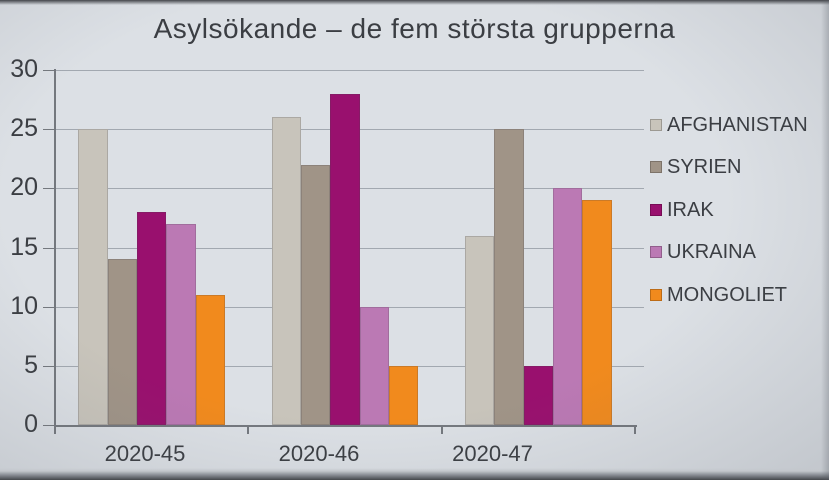 This screenshot has width=829, height=480. Describe the element at coordinates (656, 125) in the screenshot. I see `legend-swatch-afghanistan` at that location.